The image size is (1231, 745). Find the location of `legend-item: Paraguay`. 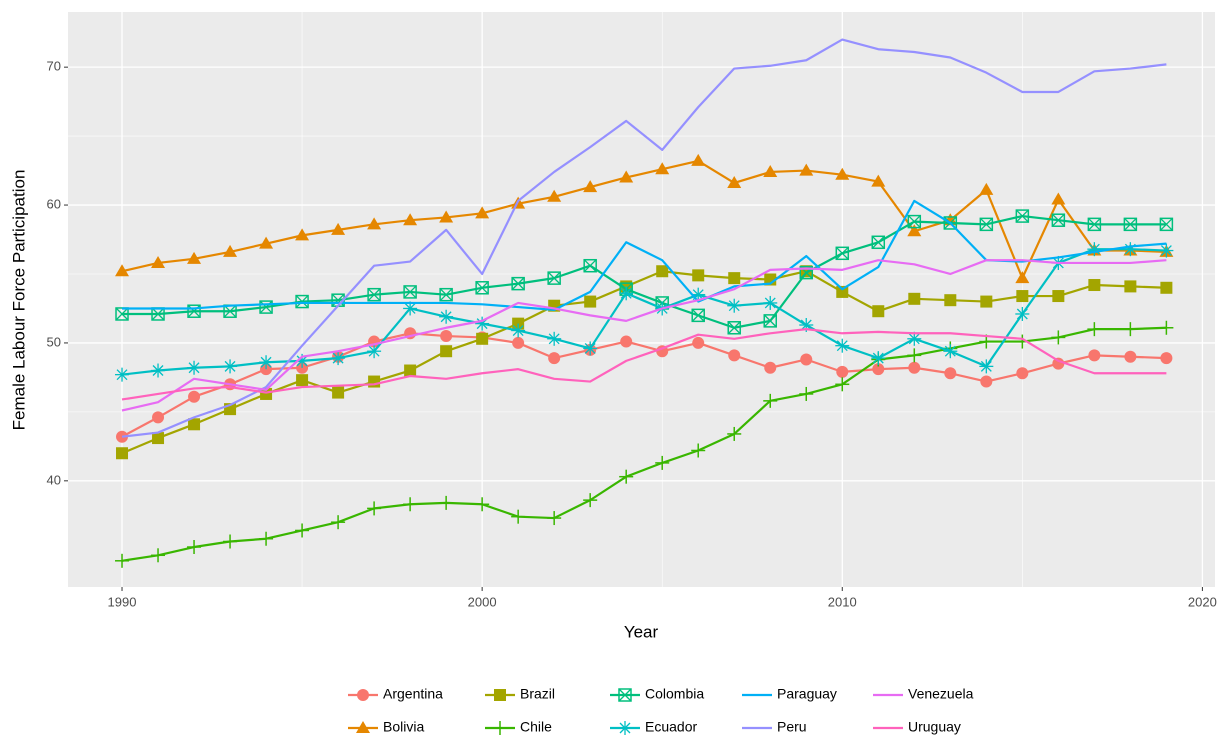

legend-item: Paraguay is located at coordinates (789, 694).